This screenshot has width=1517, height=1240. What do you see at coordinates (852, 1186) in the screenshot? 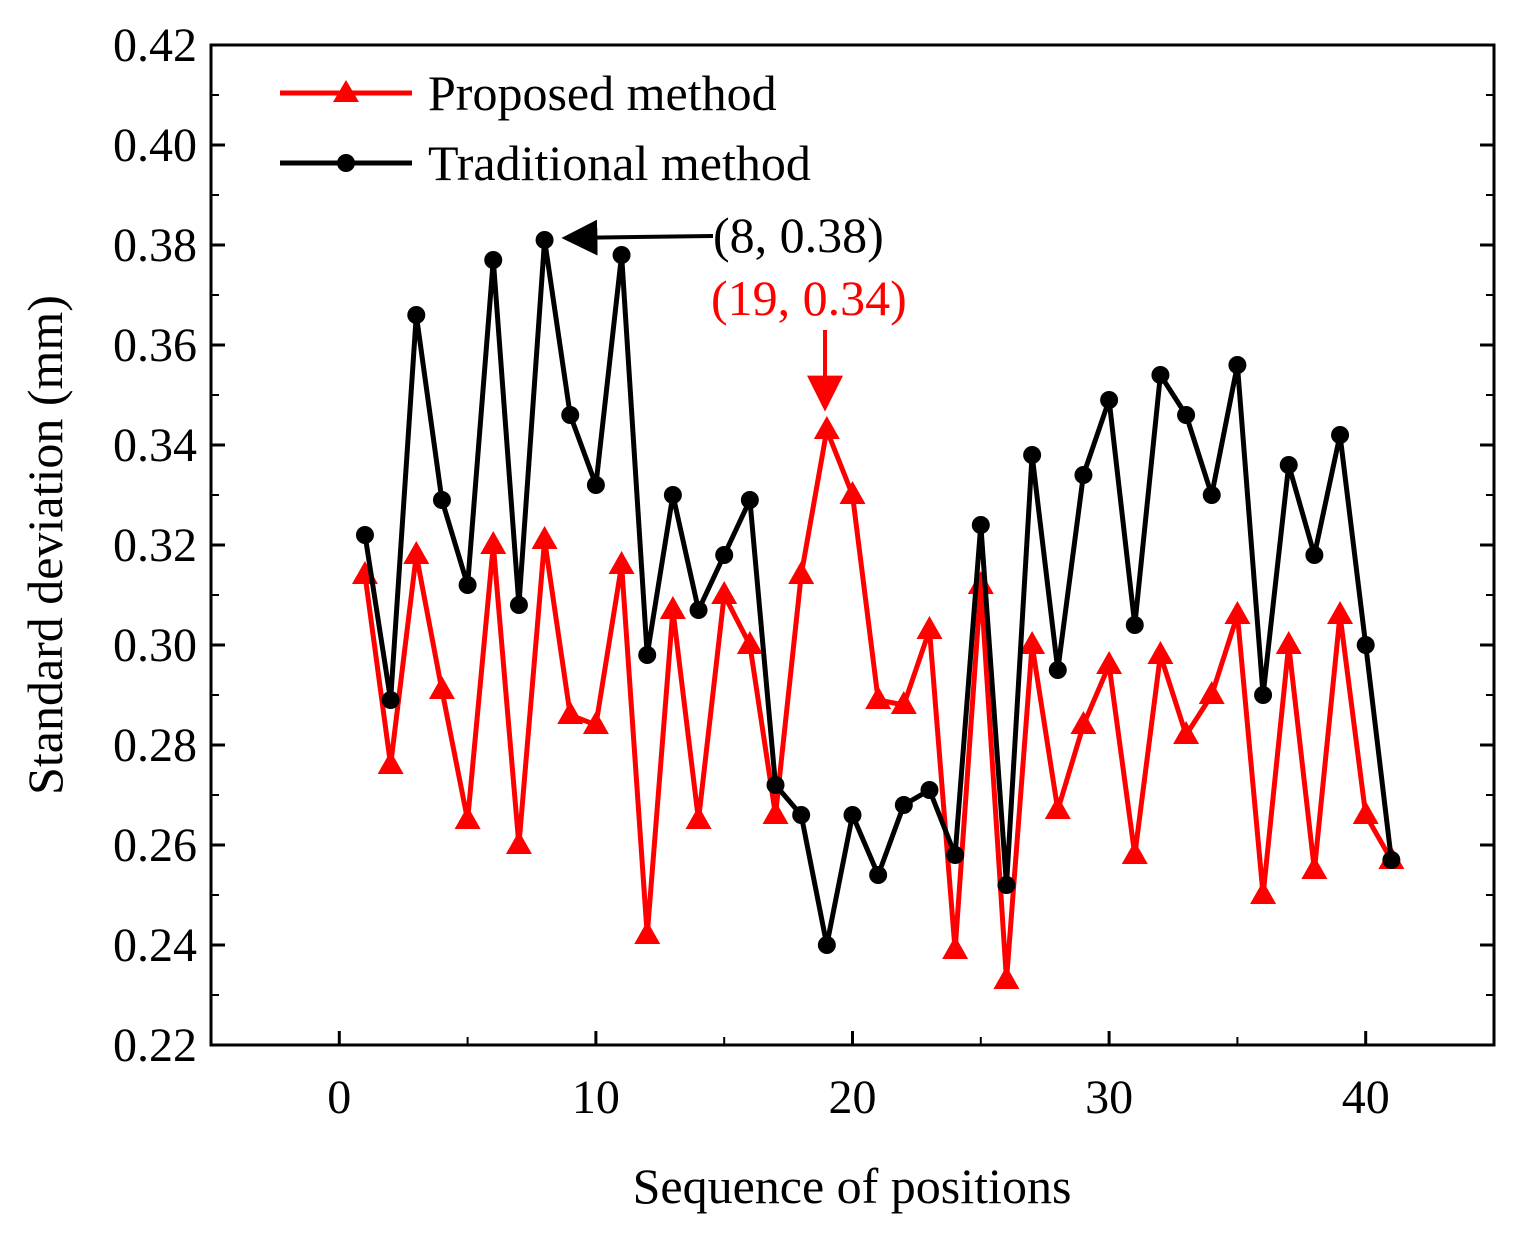
I see `x-axis-title: Sequence of positions` at bounding box center [852, 1186].